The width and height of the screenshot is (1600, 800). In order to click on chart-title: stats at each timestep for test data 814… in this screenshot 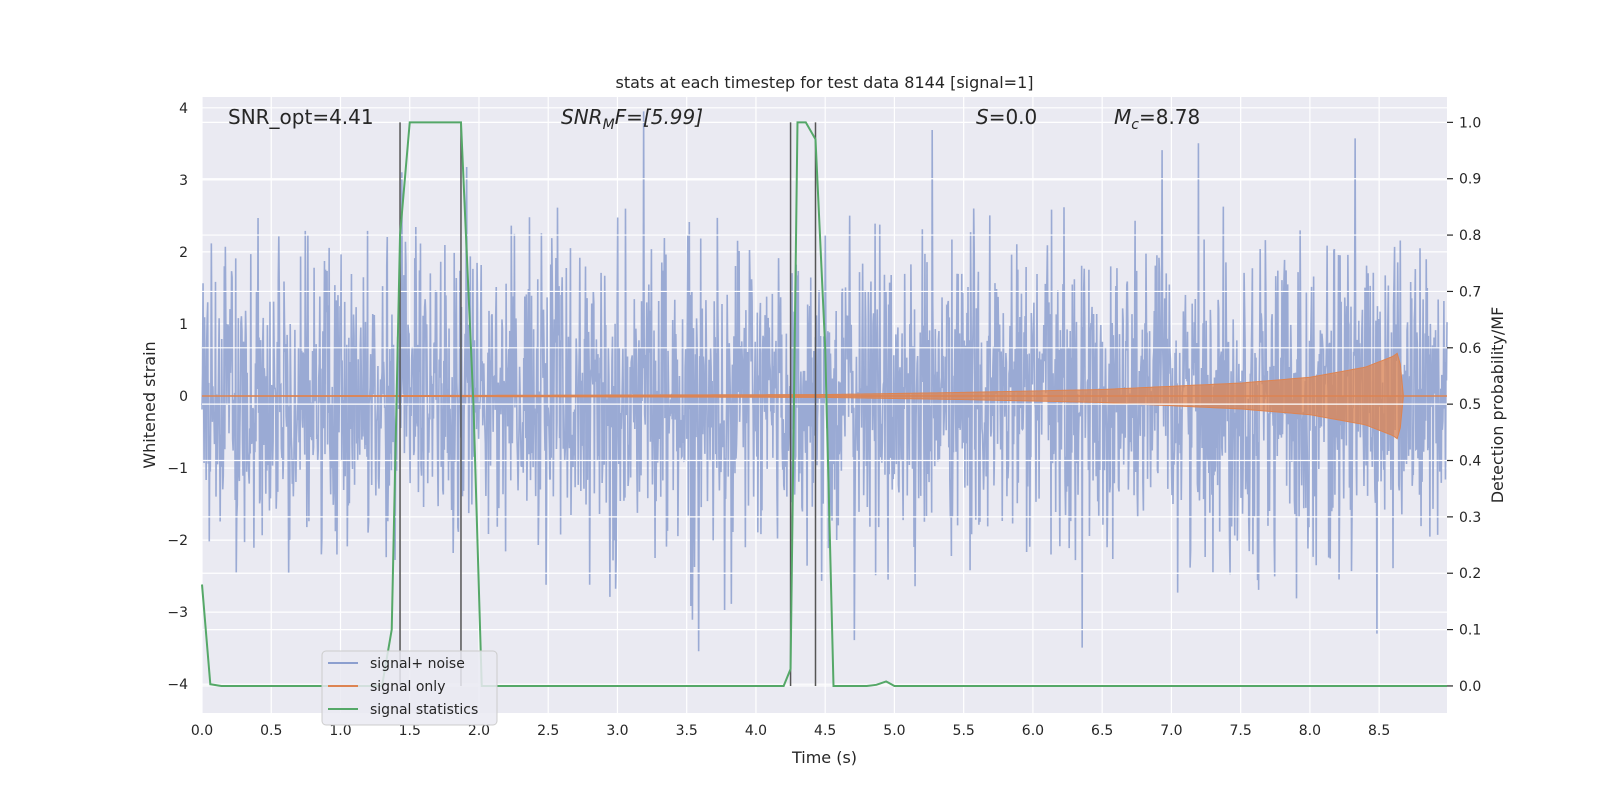, I will do `click(824, 82)`.